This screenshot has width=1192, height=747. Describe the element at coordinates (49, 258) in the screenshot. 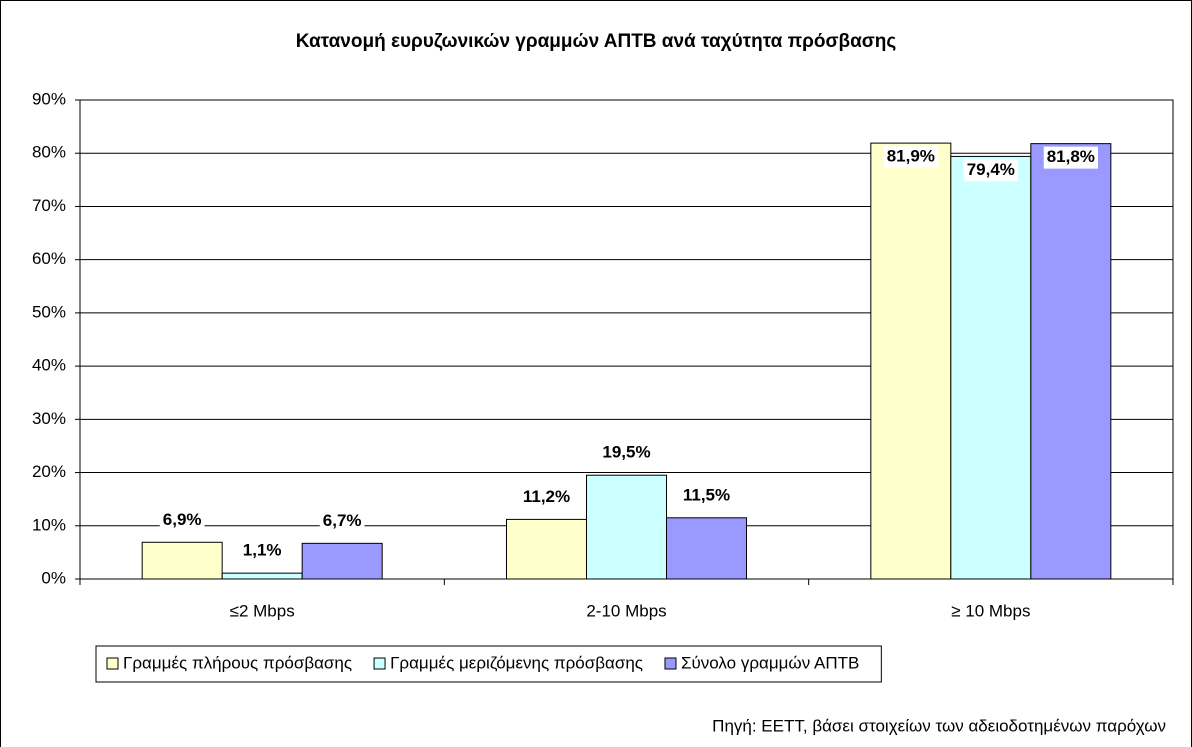

I see `y-tick-label: 60%` at that location.